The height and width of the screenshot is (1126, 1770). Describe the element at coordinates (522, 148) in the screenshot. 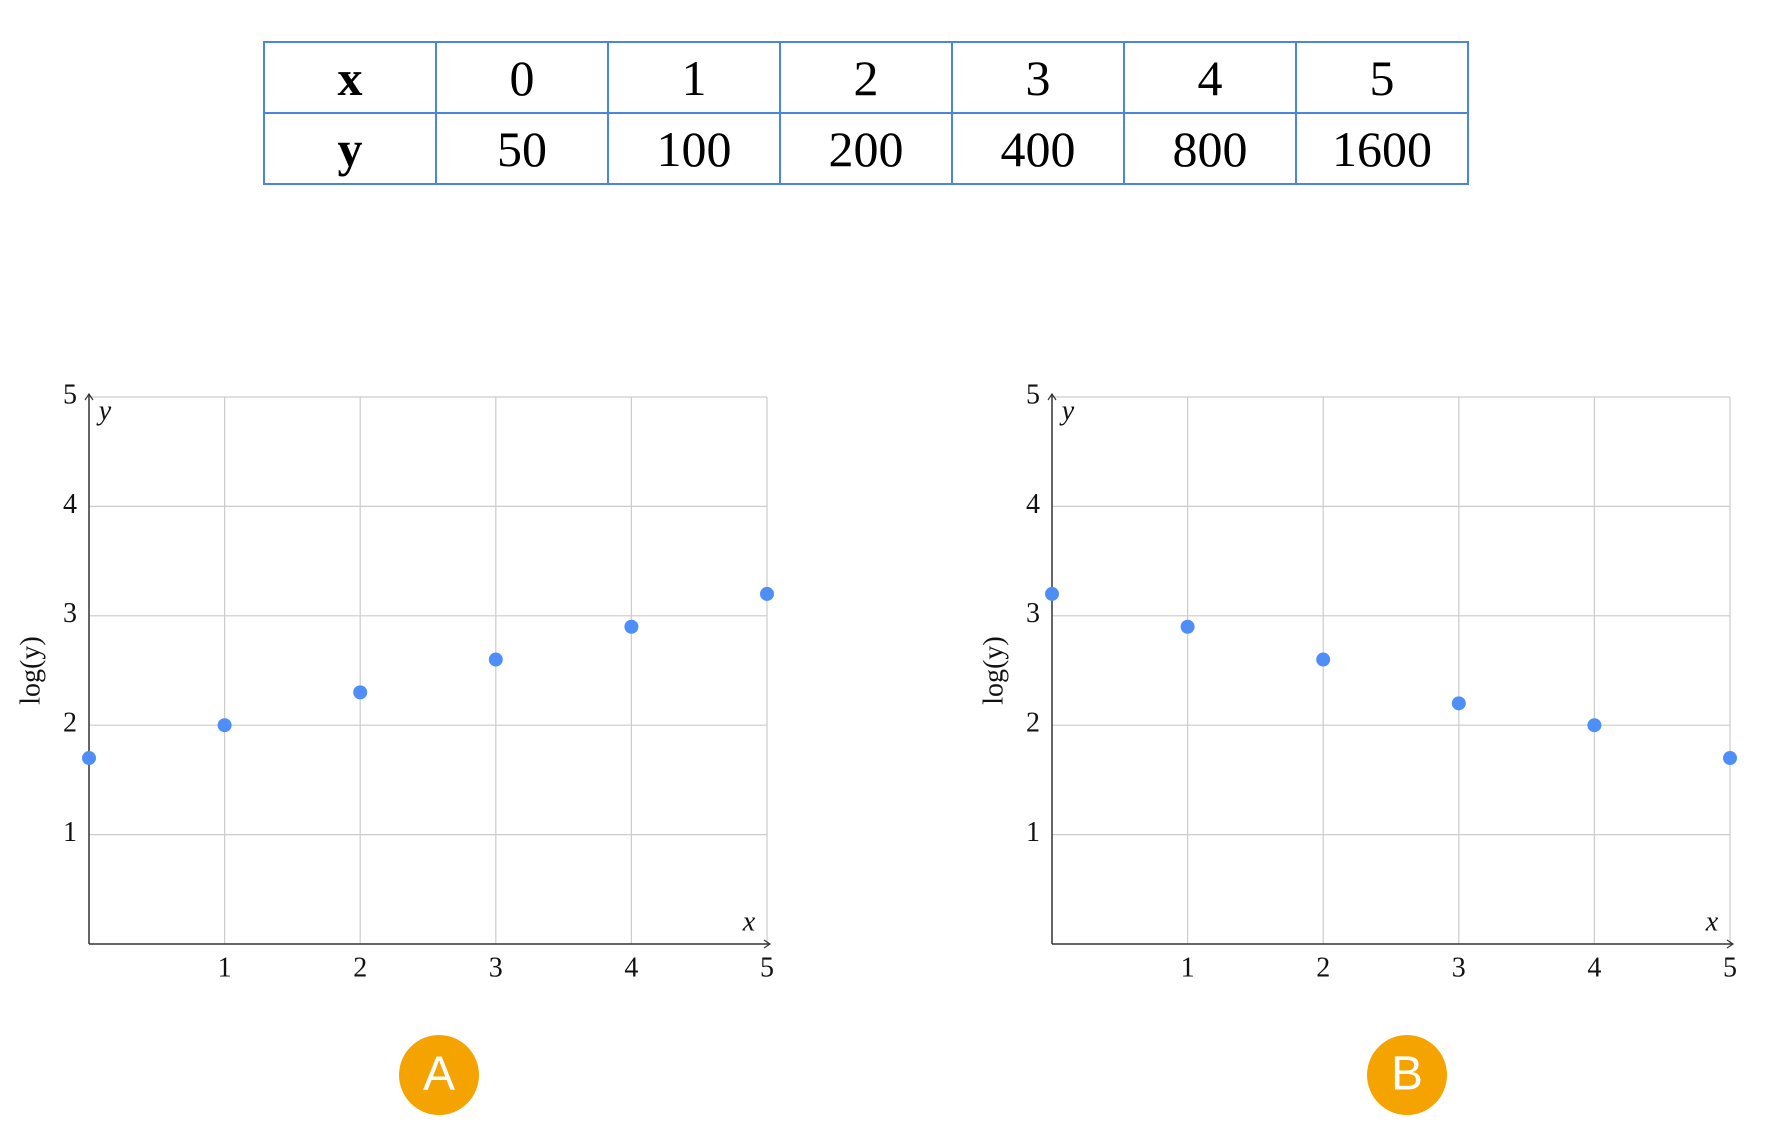

I see `table-cell: 50` at that location.